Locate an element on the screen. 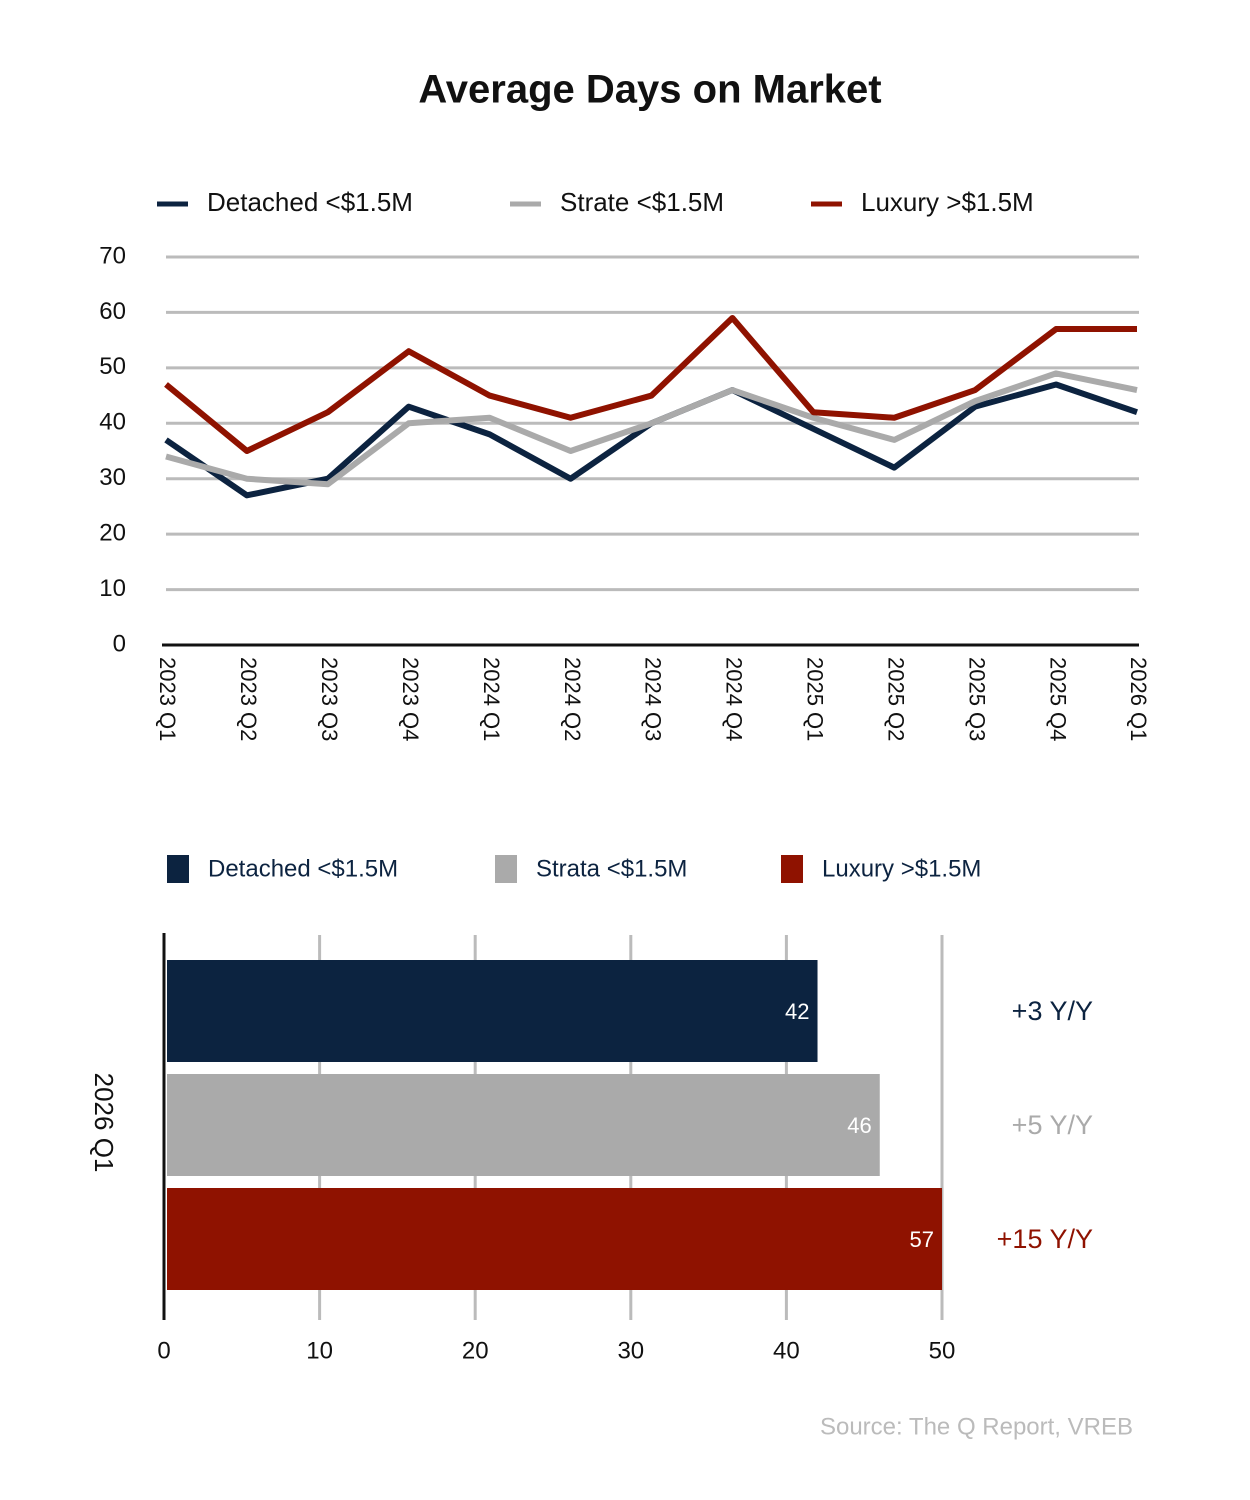 The image size is (1250, 1500). y-tick-label: 20 is located at coordinates (112, 532).